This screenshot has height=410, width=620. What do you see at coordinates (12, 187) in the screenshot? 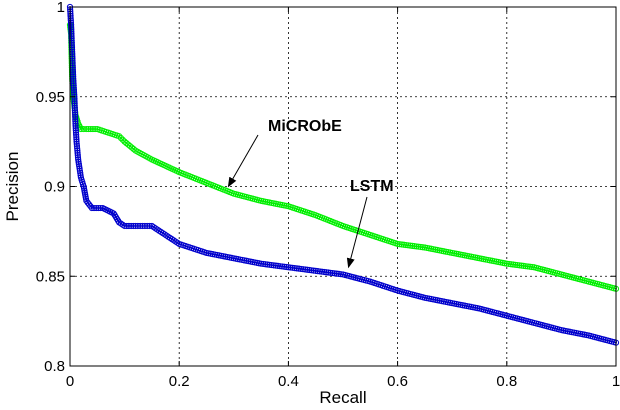
I see `y-axis-label: Precision` at bounding box center [12, 187].